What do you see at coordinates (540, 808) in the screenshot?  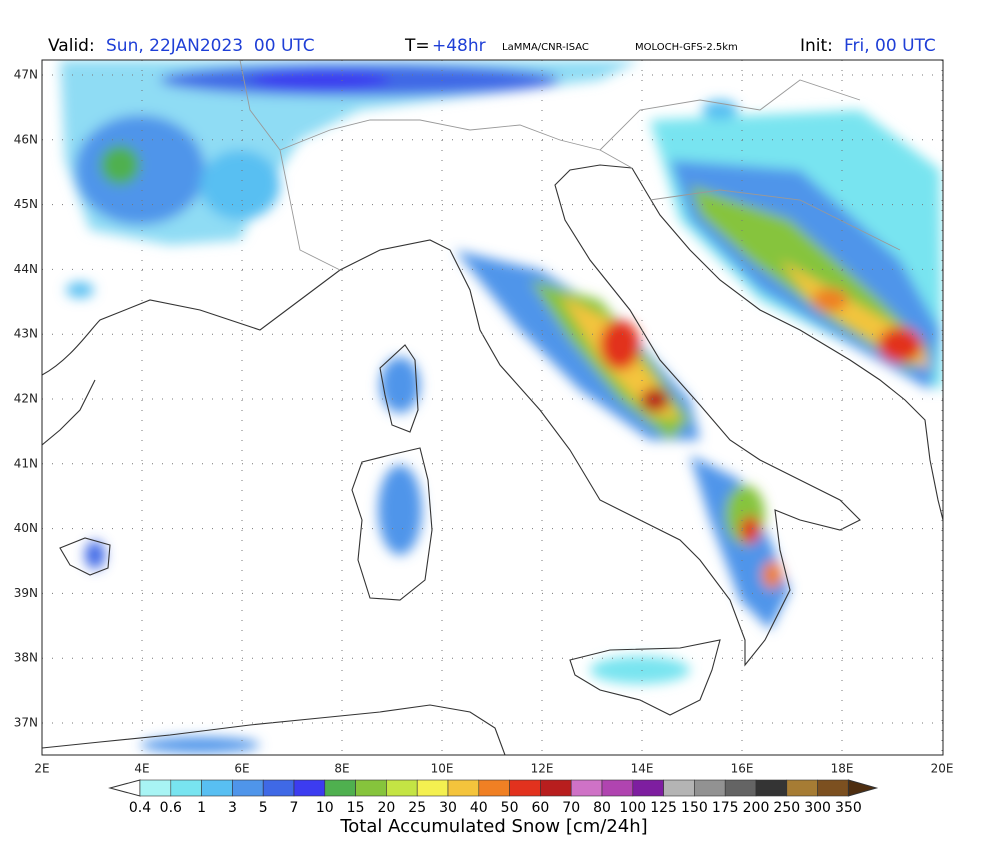 I see `colorbar-label: 60` at bounding box center [540, 808].